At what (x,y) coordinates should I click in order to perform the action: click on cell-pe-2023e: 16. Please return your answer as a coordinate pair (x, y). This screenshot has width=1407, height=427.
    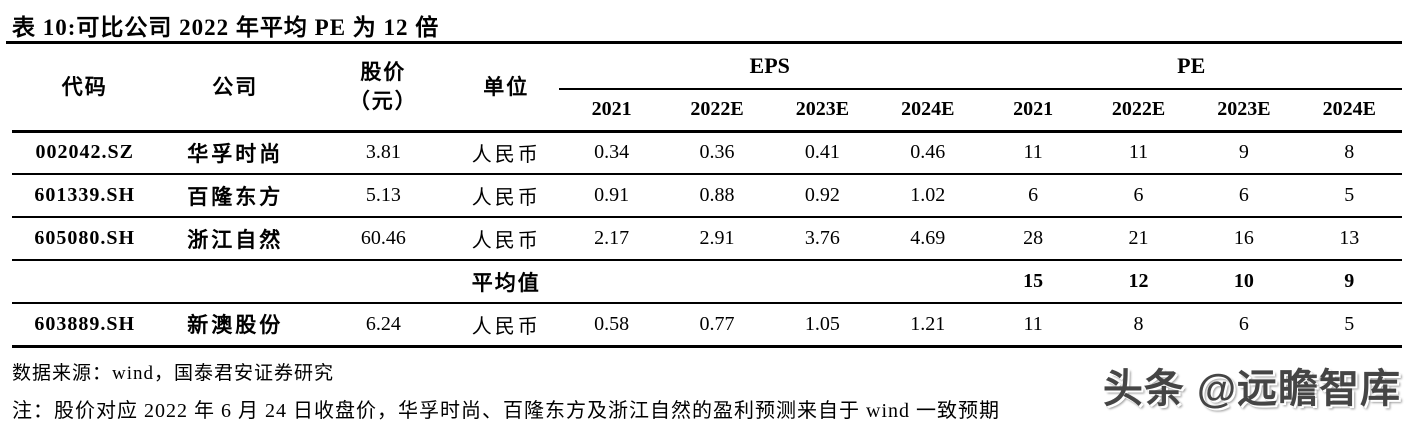
    Looking at the image, I should click on (1243, 238).